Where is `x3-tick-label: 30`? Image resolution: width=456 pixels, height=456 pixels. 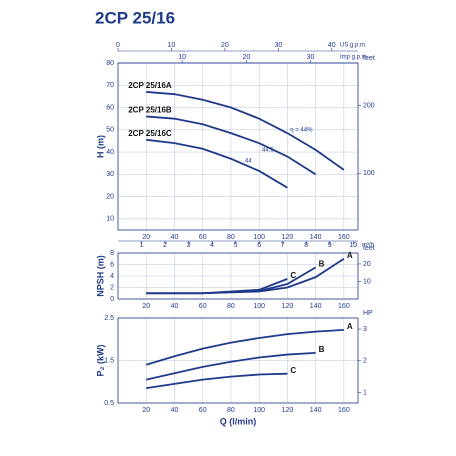 x3-tick-label: 30 is located at coordinates (311, 57).